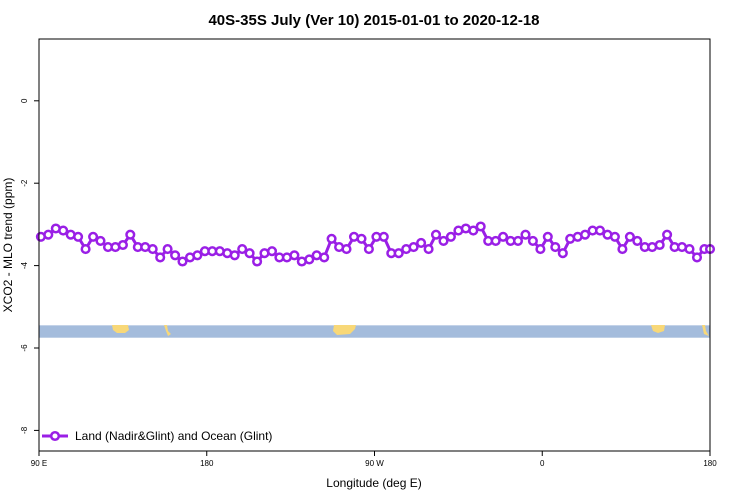 Image resolution: width=750 pixels, height=500 pixels. What do you see at coordinates (39, 463) in the screenshot?
I see `x-tick-label: 90 E` at bounding box center [39, 463].